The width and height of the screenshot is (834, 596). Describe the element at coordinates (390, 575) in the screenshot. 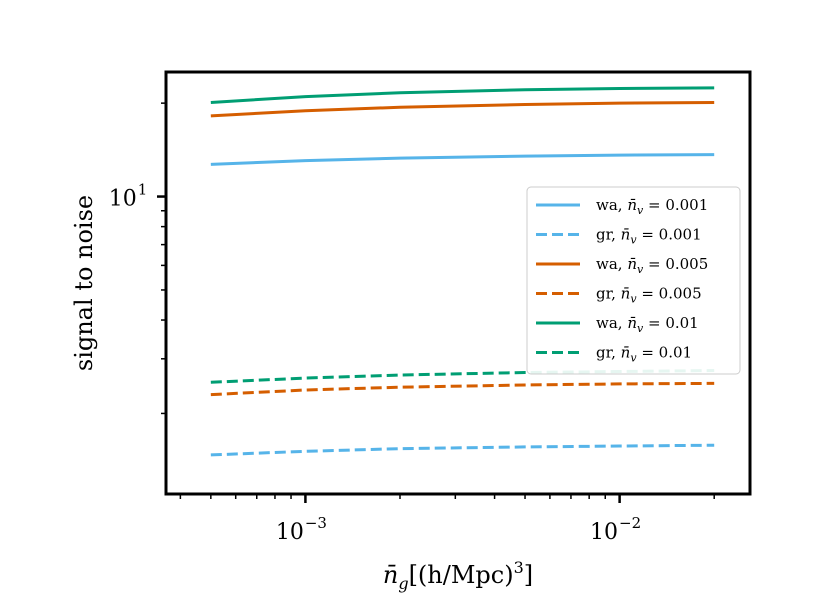

I see `x-axis-label-main: n̄` at that location.